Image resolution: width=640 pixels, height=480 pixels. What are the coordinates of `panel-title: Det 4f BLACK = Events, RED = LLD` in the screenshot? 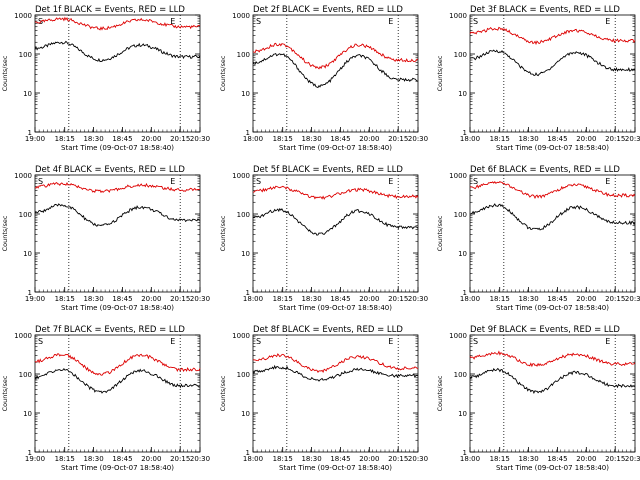 It's located at (110, 170).